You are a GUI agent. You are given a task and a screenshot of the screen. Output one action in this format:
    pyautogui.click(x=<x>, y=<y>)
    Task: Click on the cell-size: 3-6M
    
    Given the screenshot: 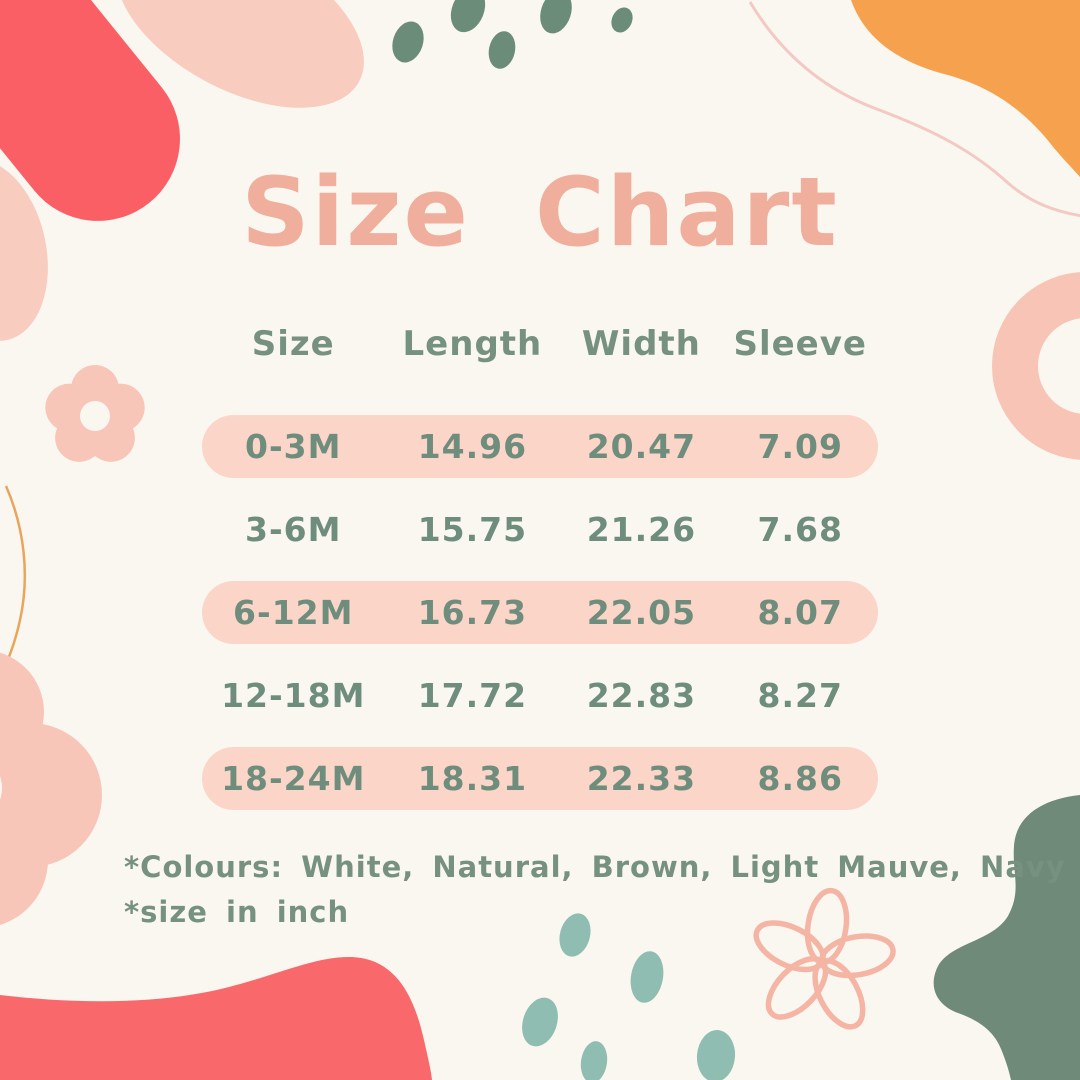 What is the action you would take?
    pyautogui.click(x=293, y=529)
    